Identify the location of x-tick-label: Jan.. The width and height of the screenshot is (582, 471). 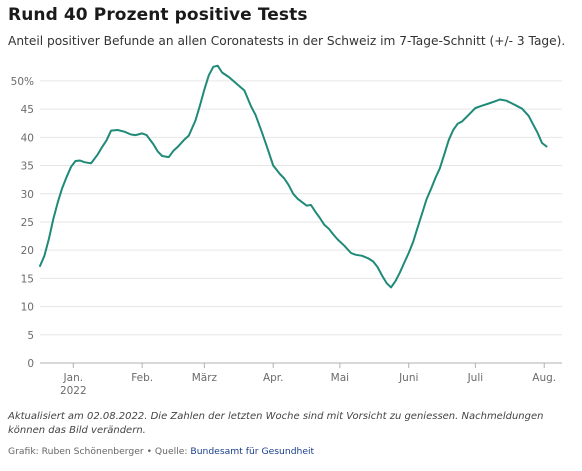
(73, 378).